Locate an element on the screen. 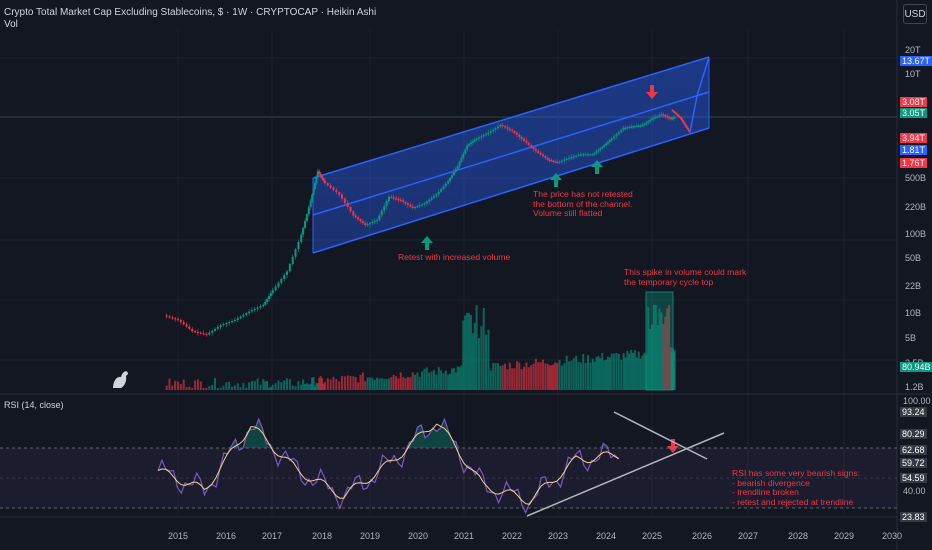  price-badge: 3.94T is located at coordinates (914, 138).